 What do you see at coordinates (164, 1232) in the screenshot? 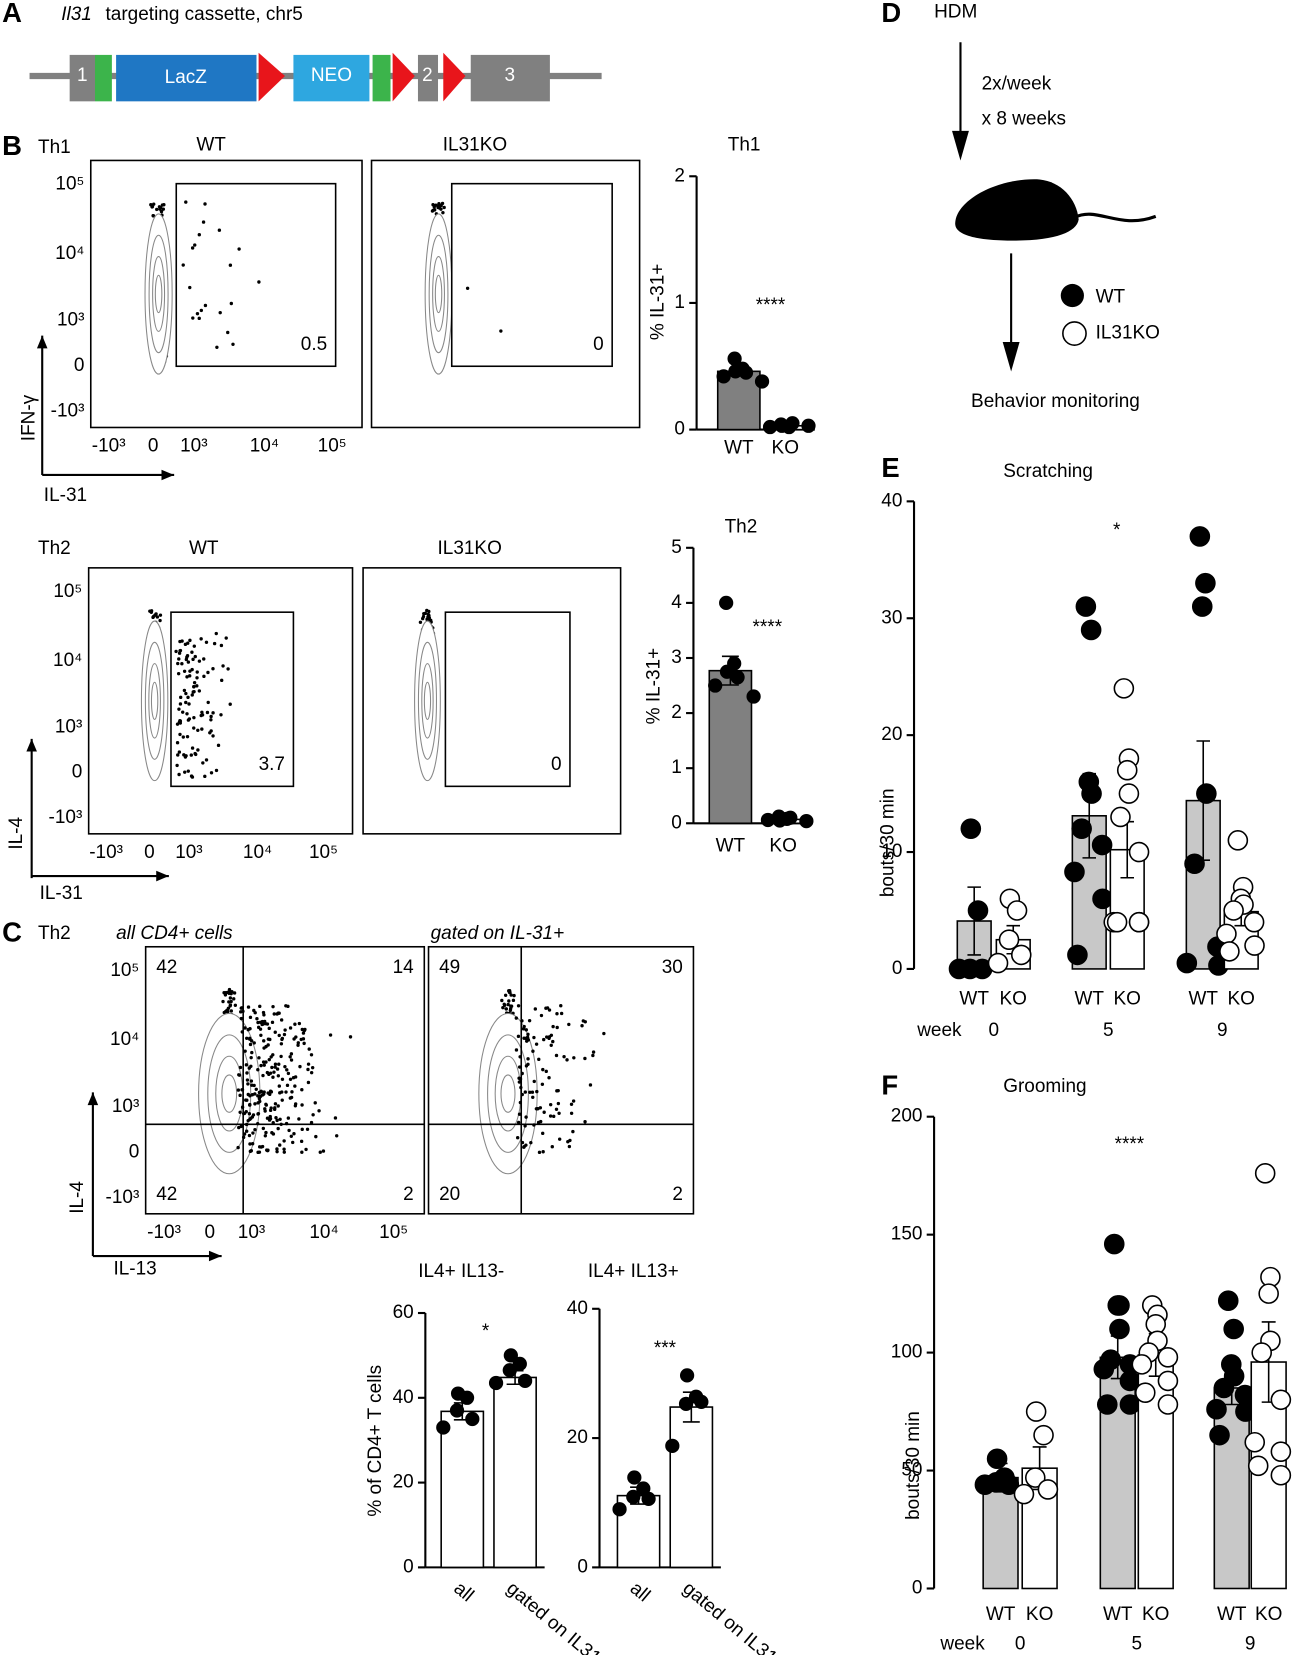
I see `x-tick-label: -10³` at bounding box center [164, 1232].